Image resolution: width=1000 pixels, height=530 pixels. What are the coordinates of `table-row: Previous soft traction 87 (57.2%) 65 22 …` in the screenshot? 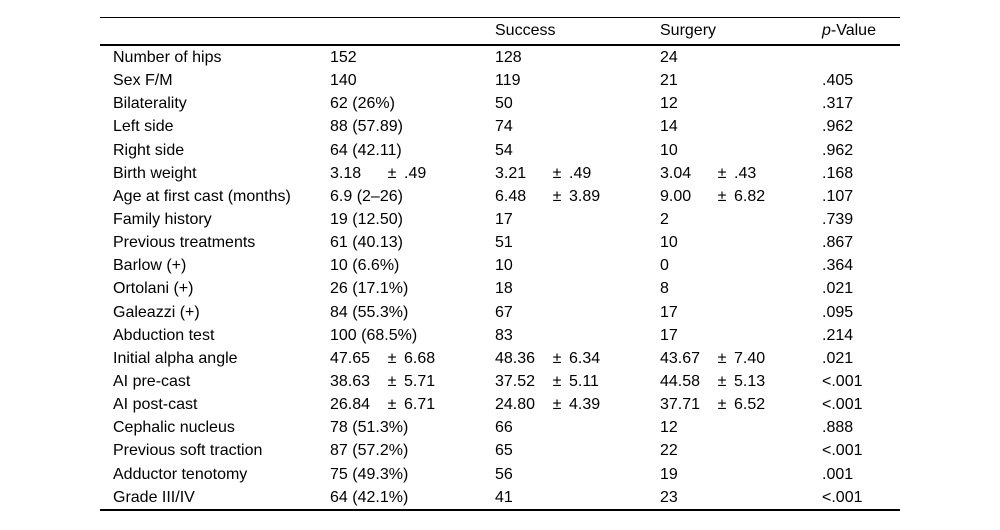 It's located at (500, 450).